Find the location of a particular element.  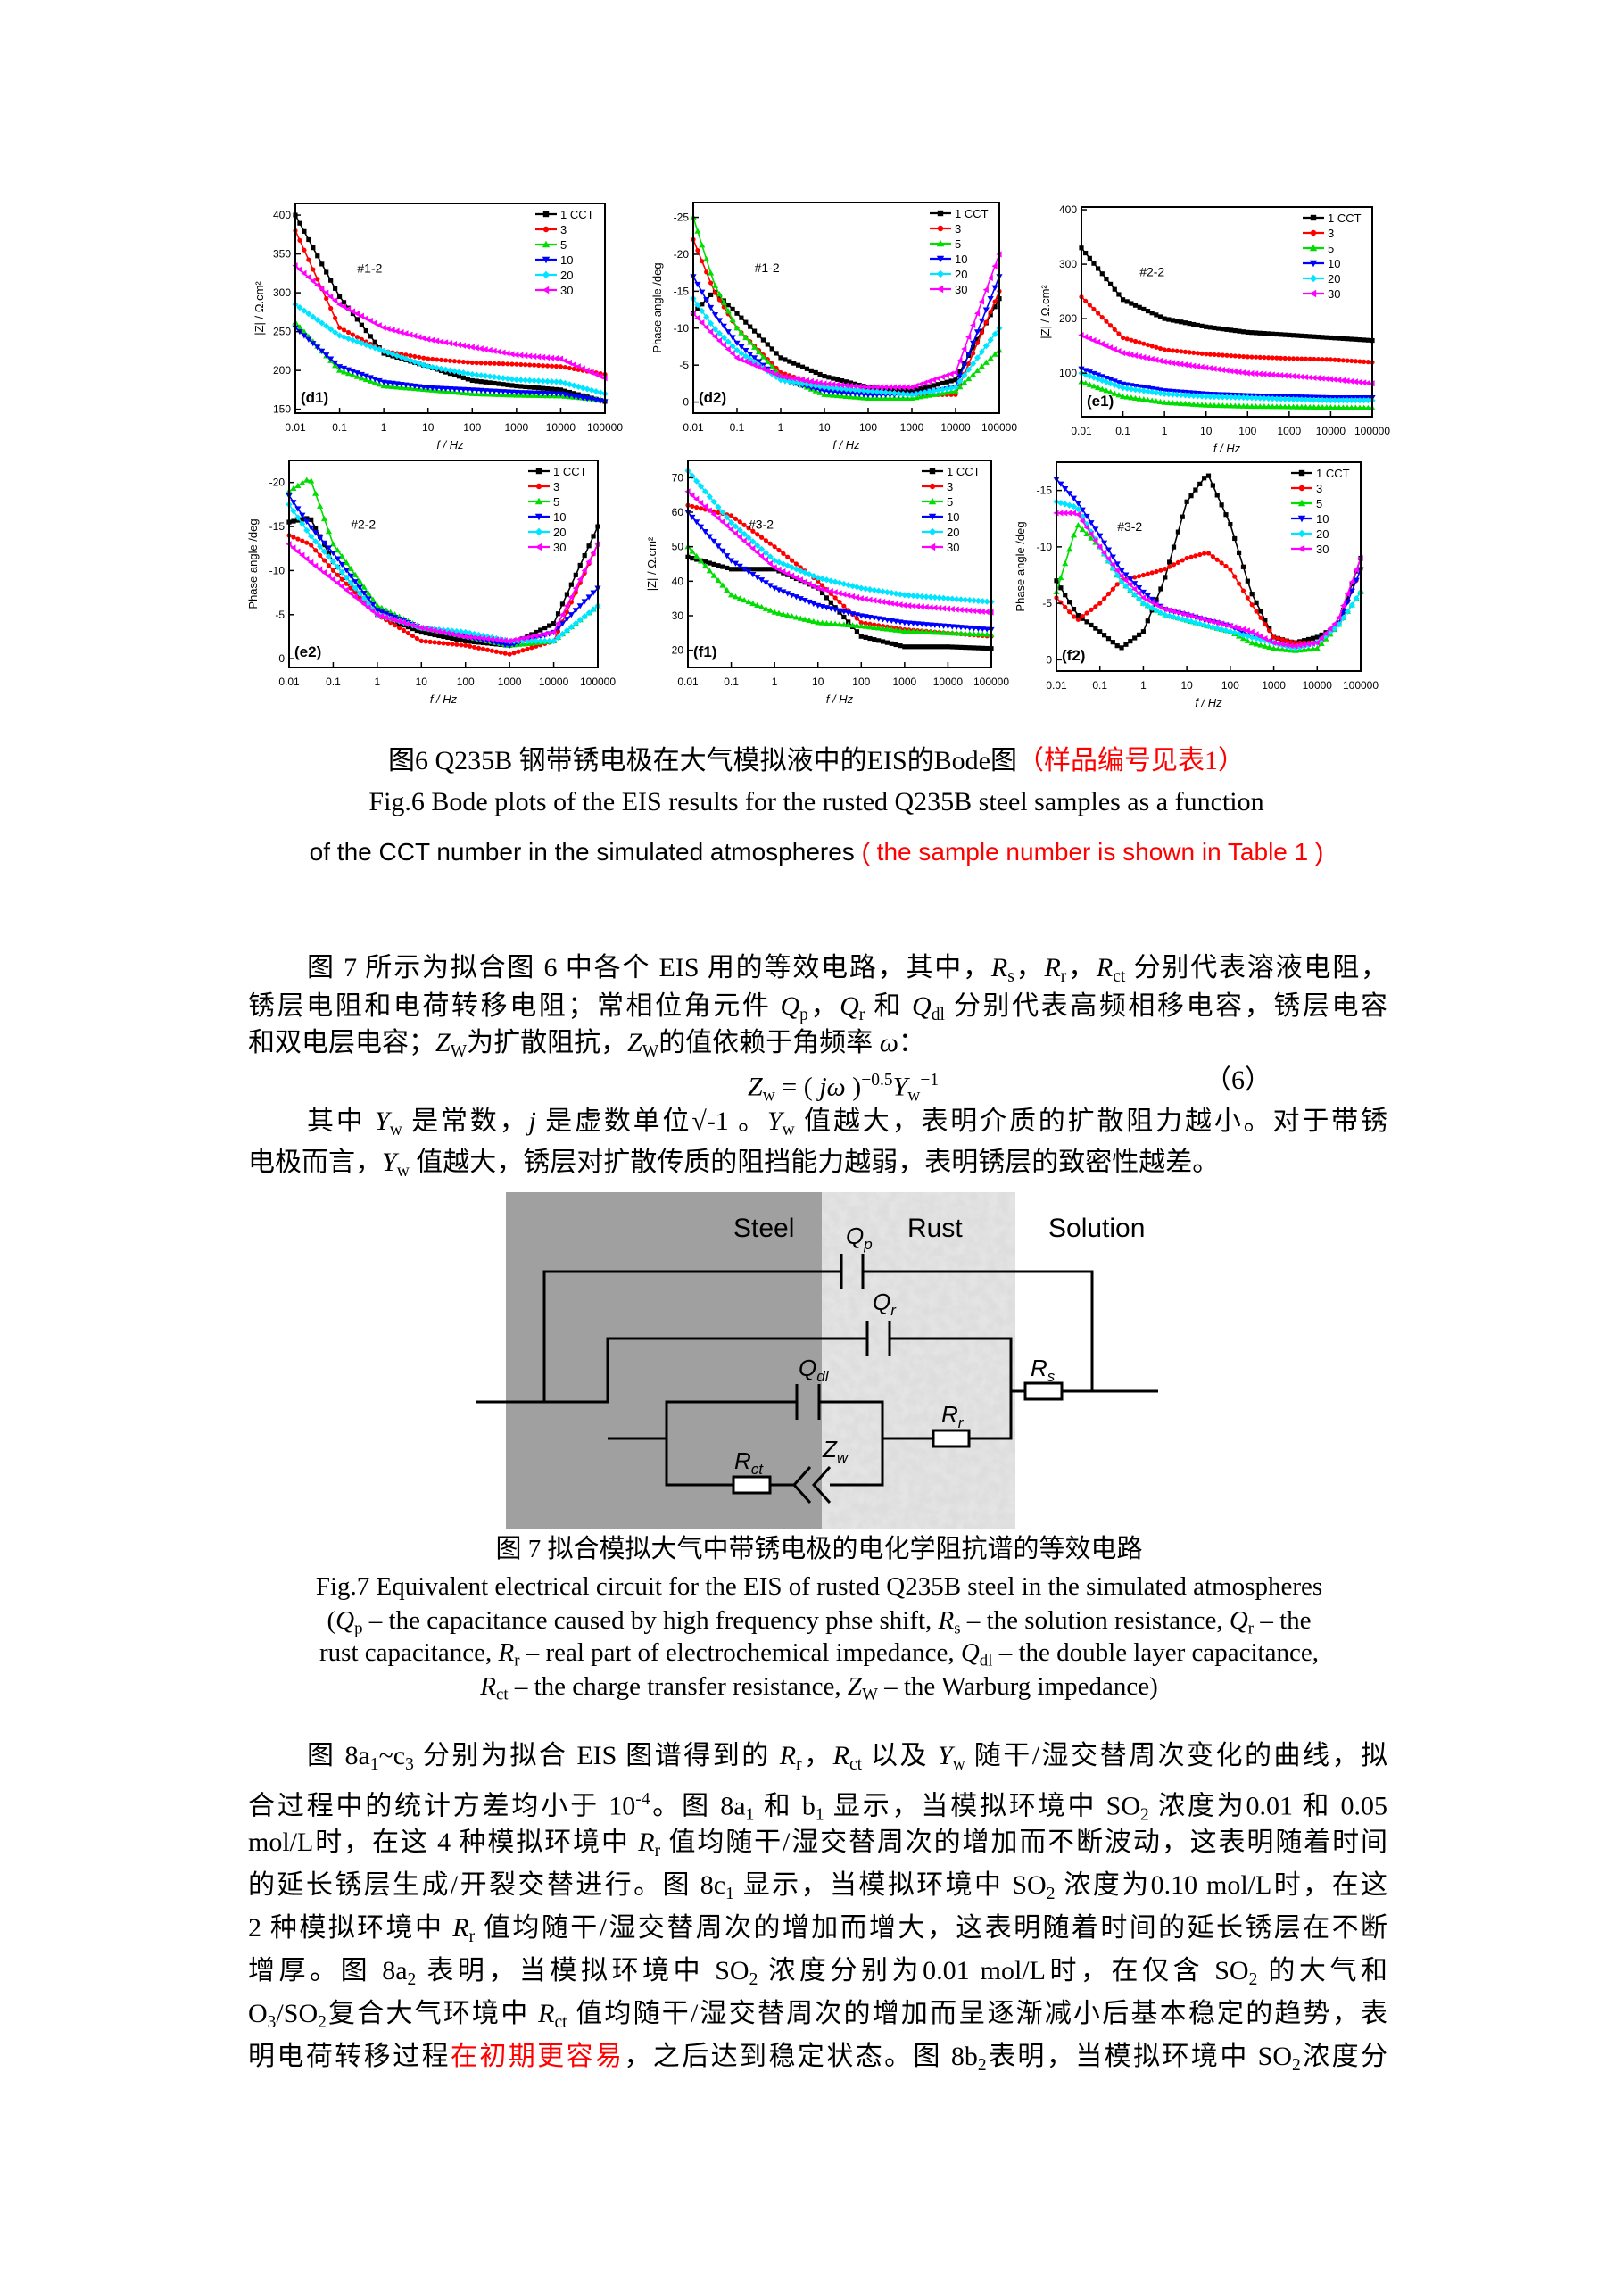

legend-label: 3 is located at coordinates (958, 229).